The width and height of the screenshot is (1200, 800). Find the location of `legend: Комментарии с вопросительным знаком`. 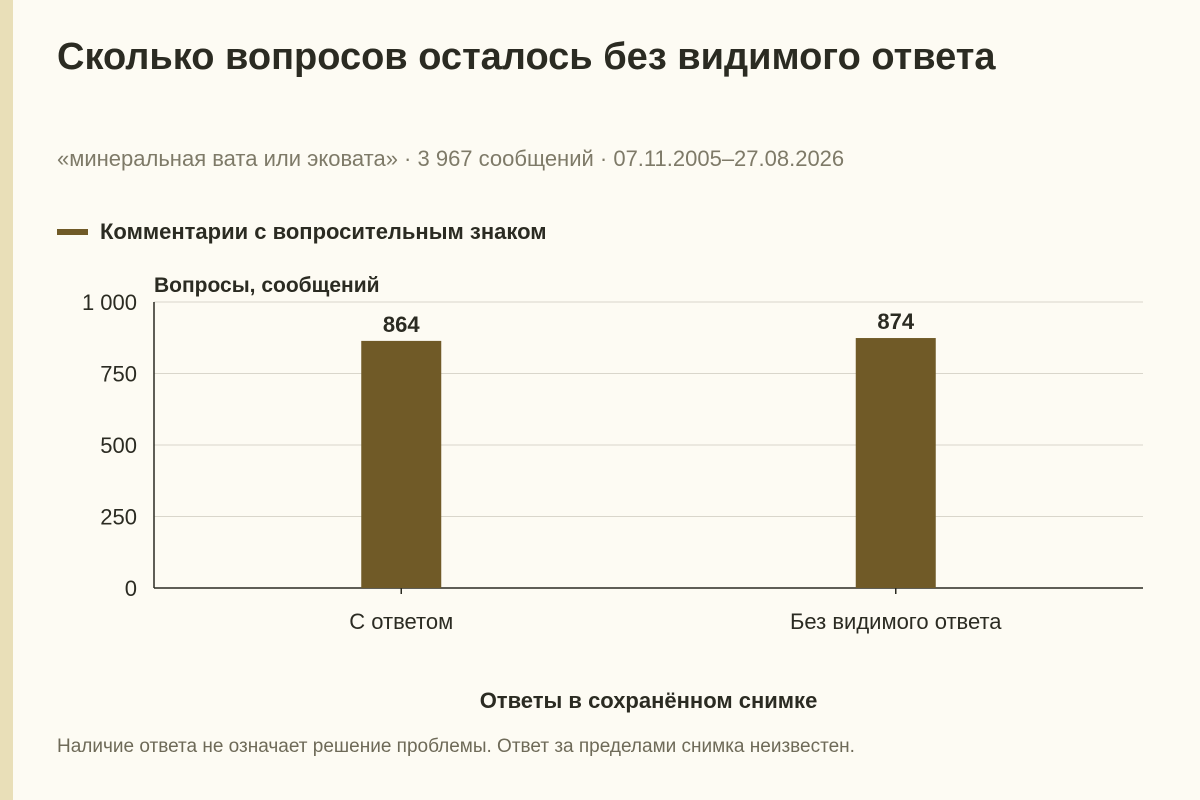

legend: Комментарии с вопросительным знаком is located at coordinates (302, 232).